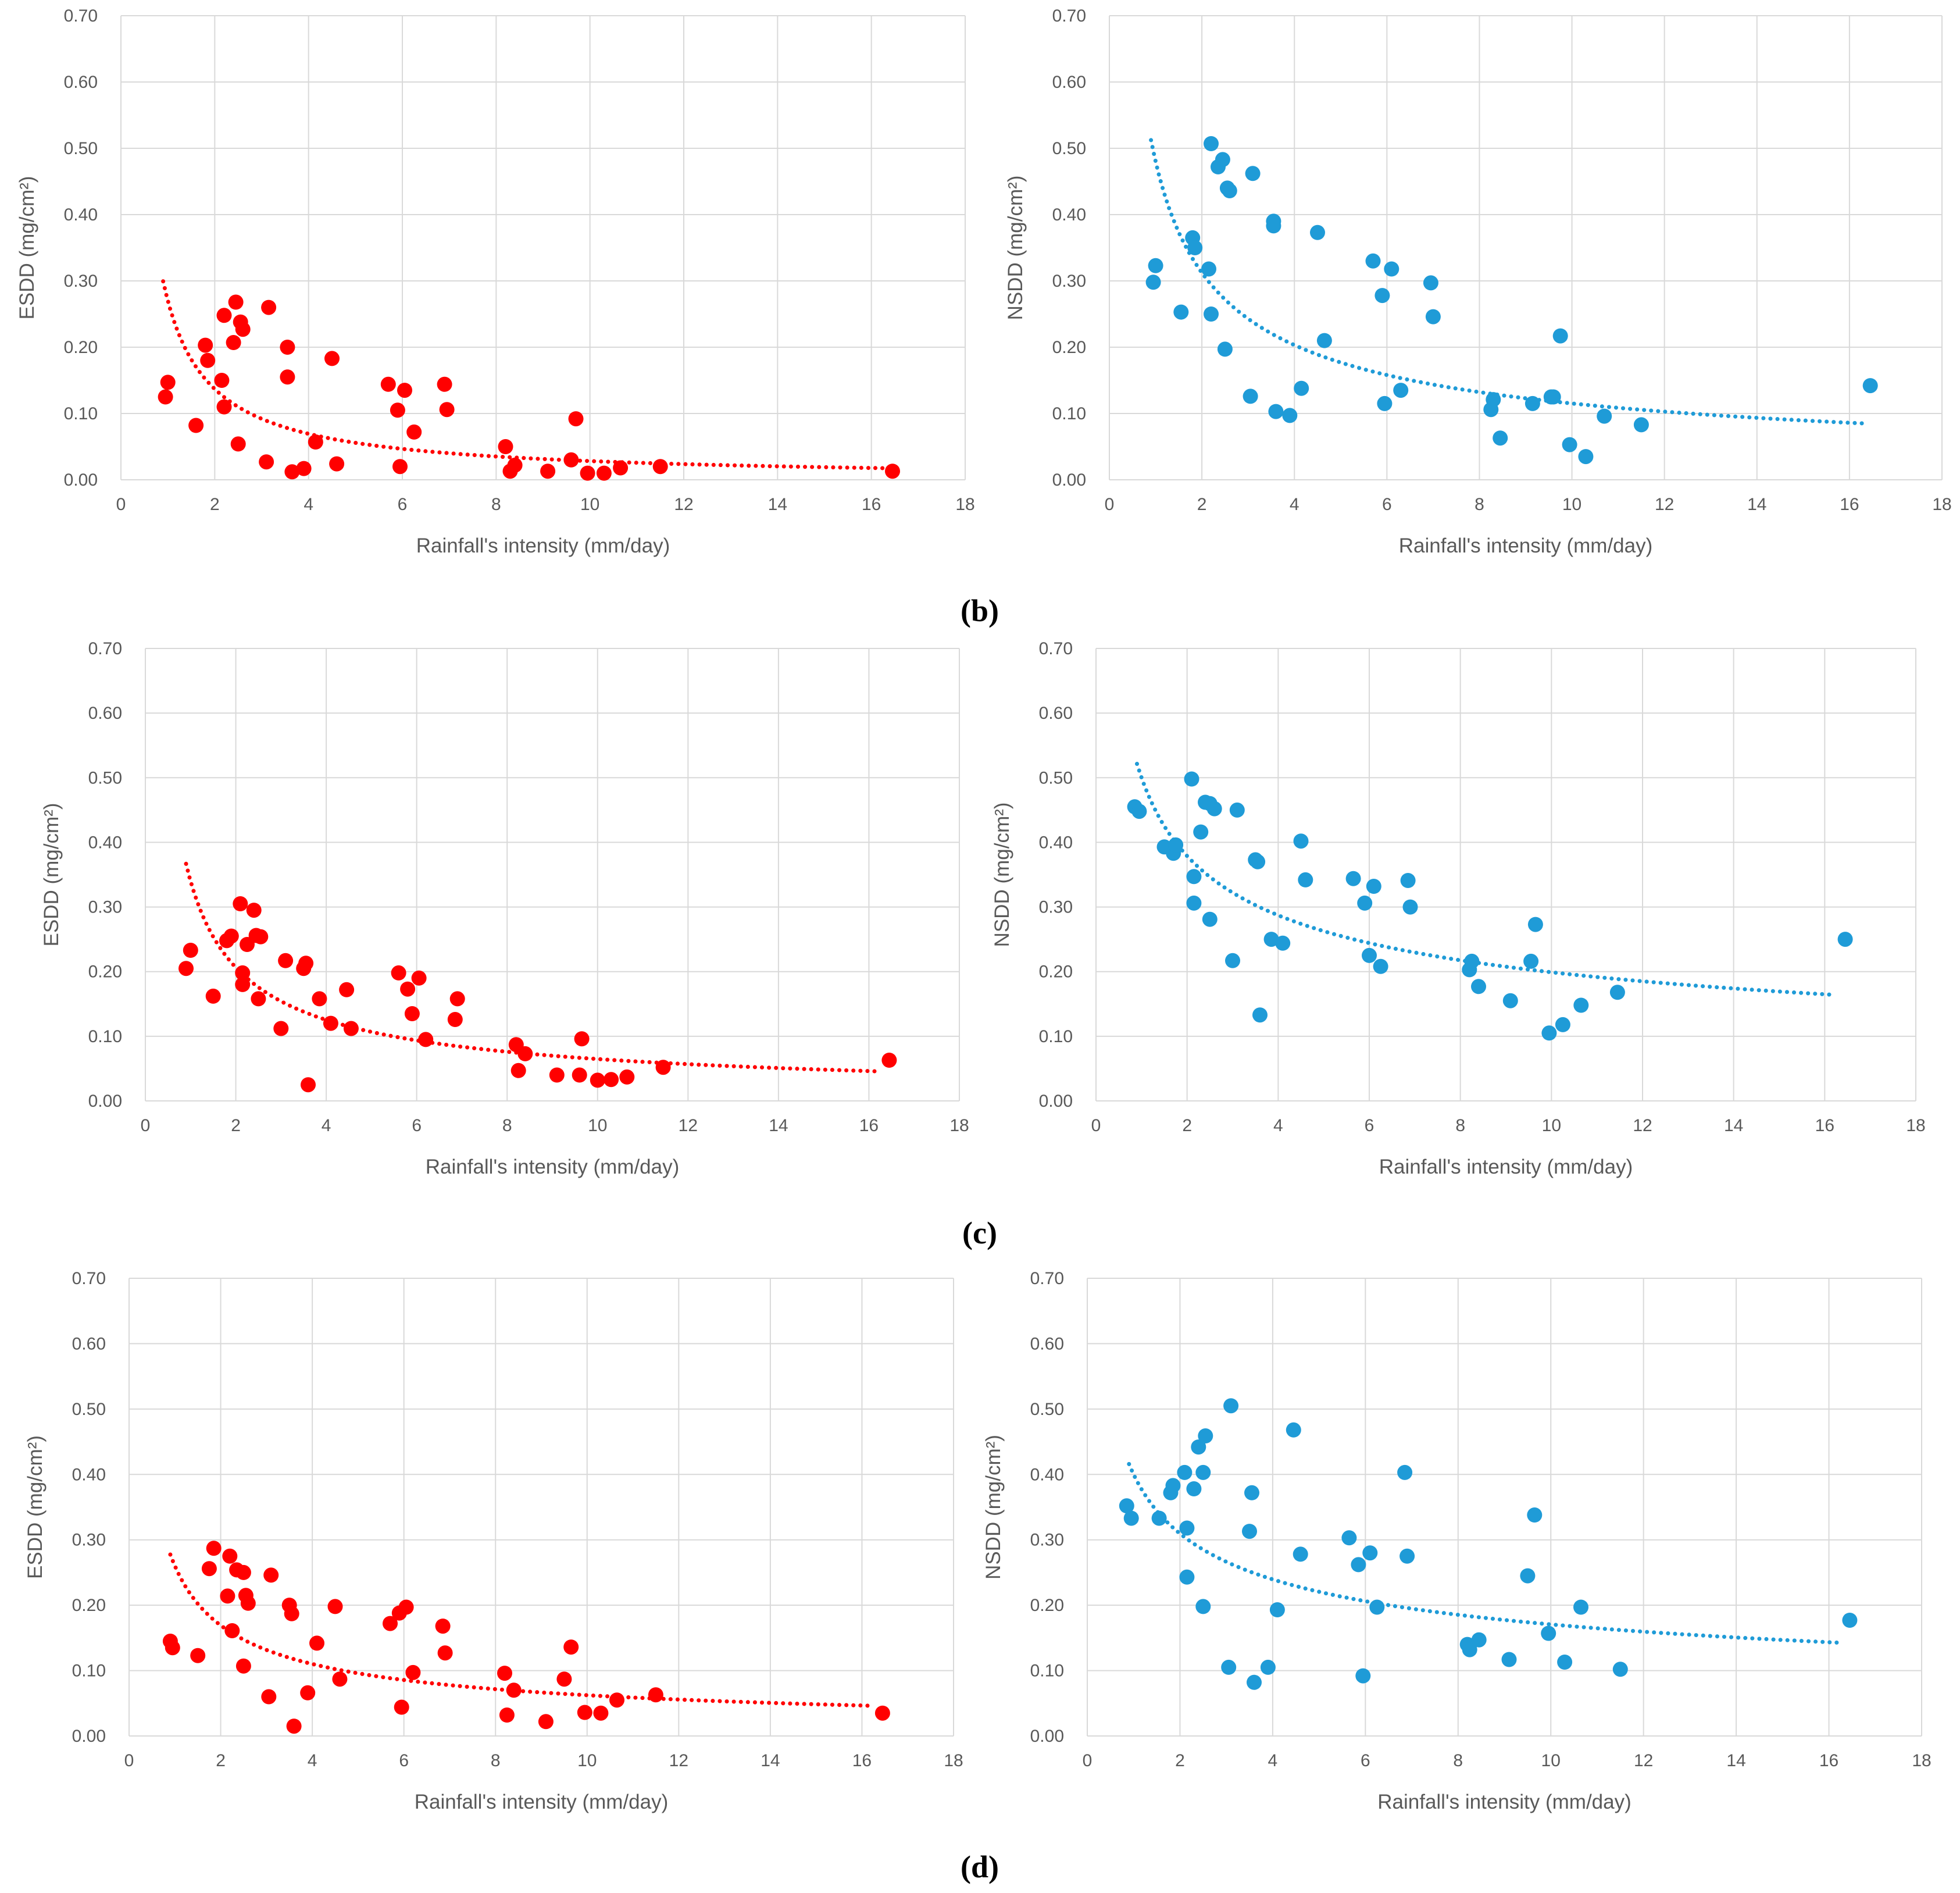 The height and width of the screenshot is (1893, 1960). What do you see at coordinates (221, 1760) in the screenshot?
I see `x-tick-label: 2` at bounding box center [221, 1760].